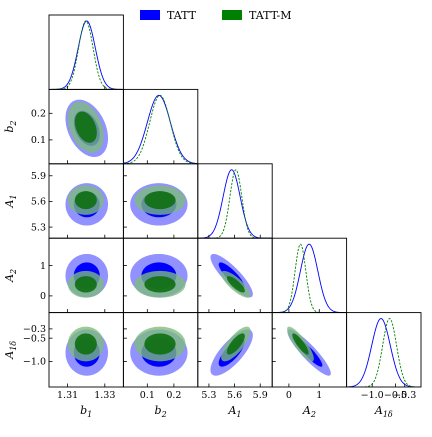  I want to click on x-tick-label-A1delta: −1.0, so click(372, 395).